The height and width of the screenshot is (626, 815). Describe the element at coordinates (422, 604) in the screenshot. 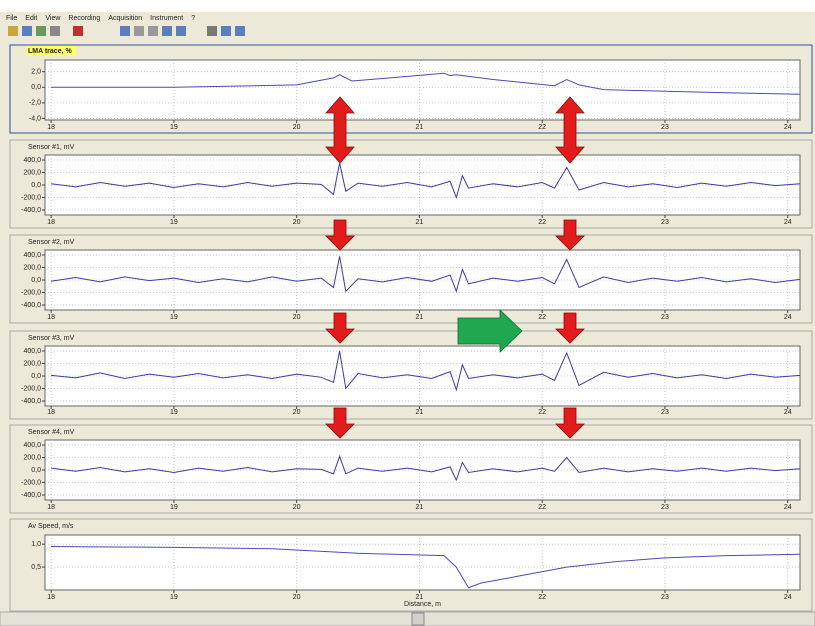

I see `x-axis-label: Distance, m` at that location.